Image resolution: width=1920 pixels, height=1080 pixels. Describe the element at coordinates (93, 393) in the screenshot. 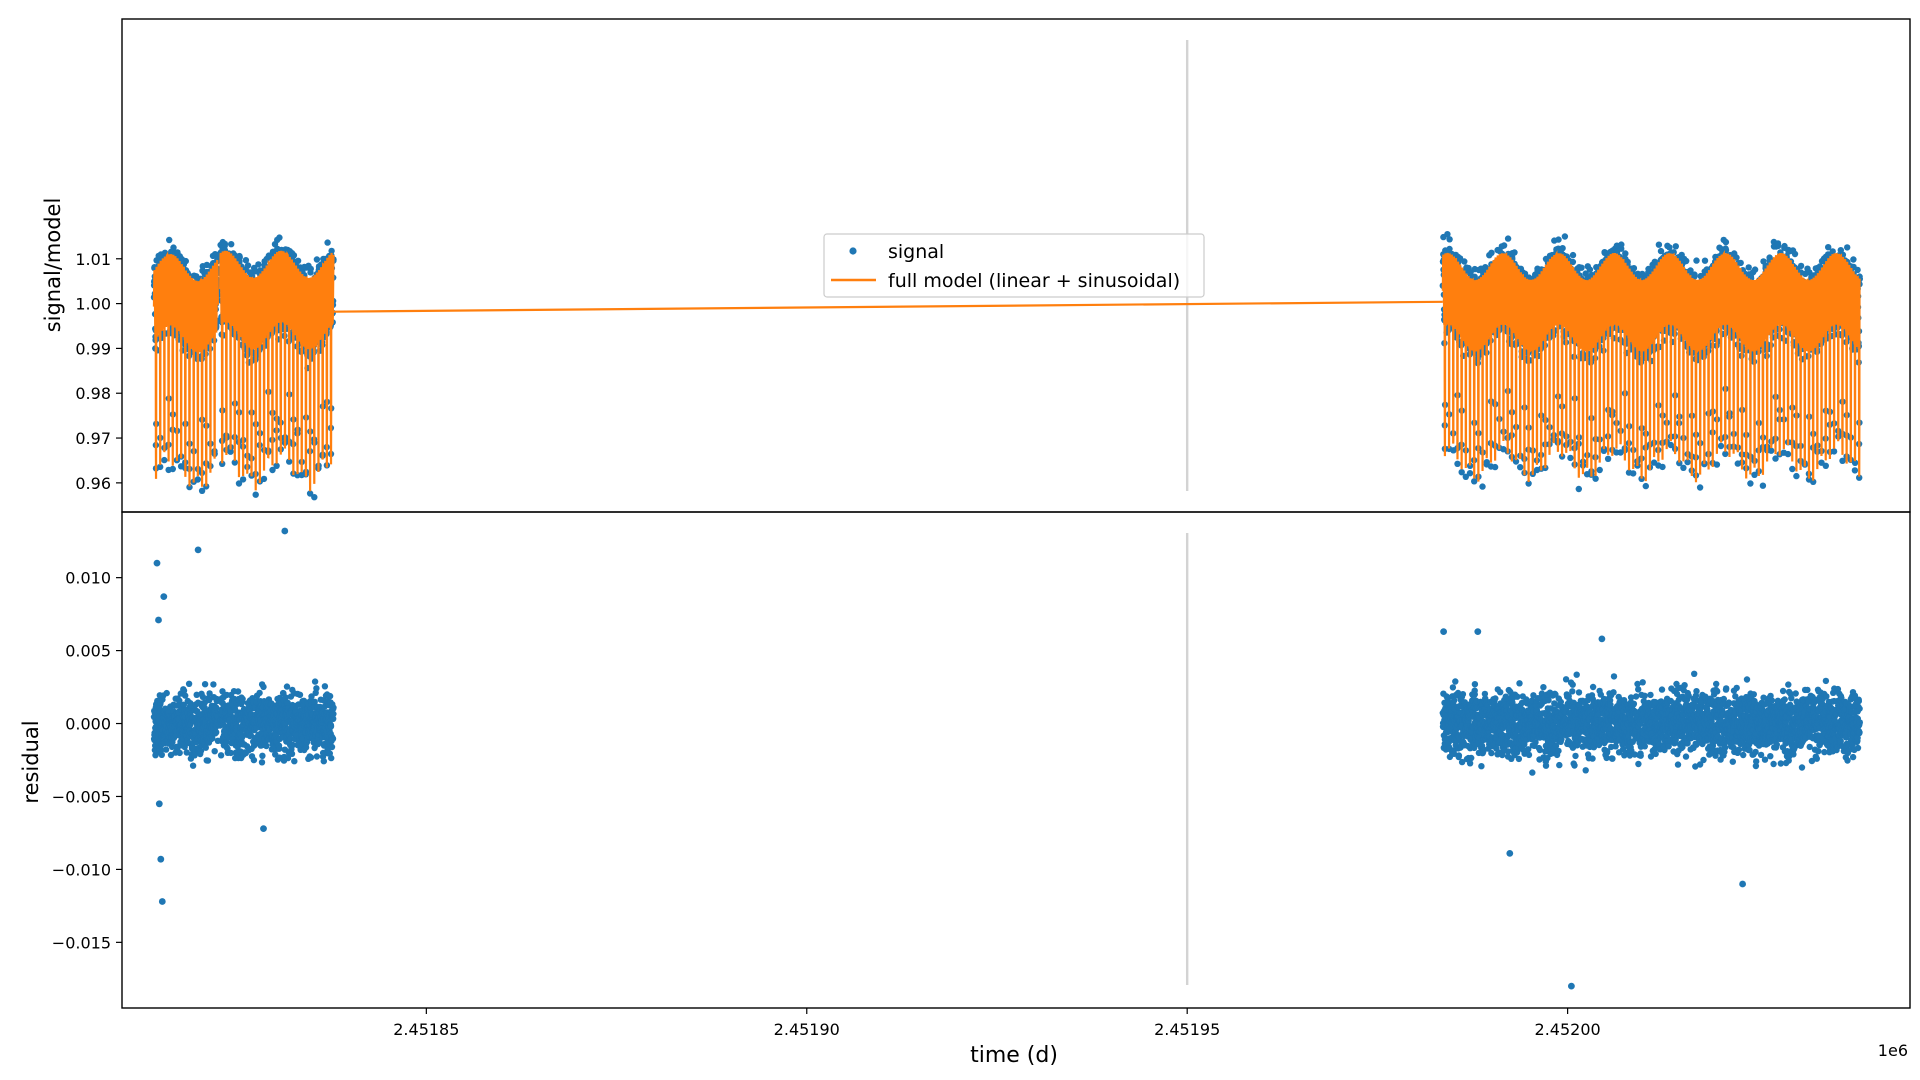

I see `top-y-tick-label: 0.98` at that location.